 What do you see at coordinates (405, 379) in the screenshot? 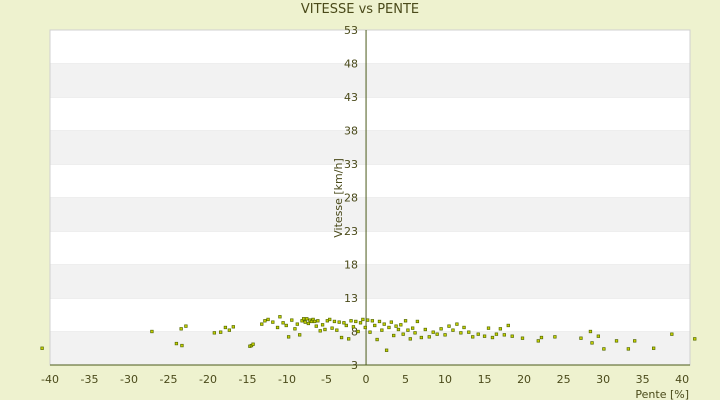
I see `x-tick-label: 5` at bounding box center [405, 379].